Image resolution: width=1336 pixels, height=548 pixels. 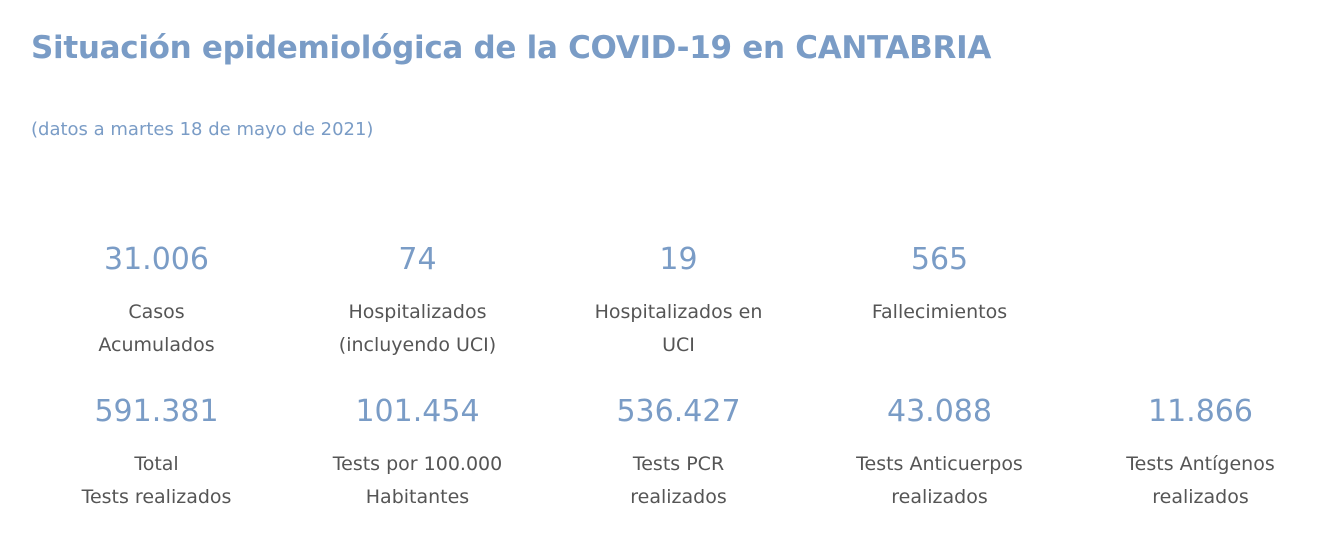 I want to click on stat-value: 536.427, so click(x=678, y=411).